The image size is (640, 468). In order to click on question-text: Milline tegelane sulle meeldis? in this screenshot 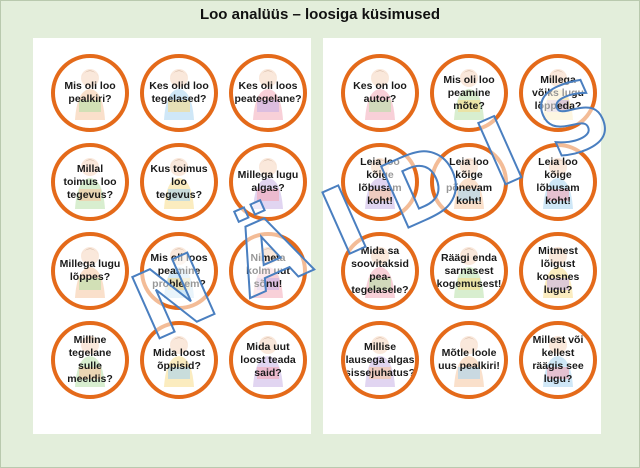, I will do `click(90, 359)`.